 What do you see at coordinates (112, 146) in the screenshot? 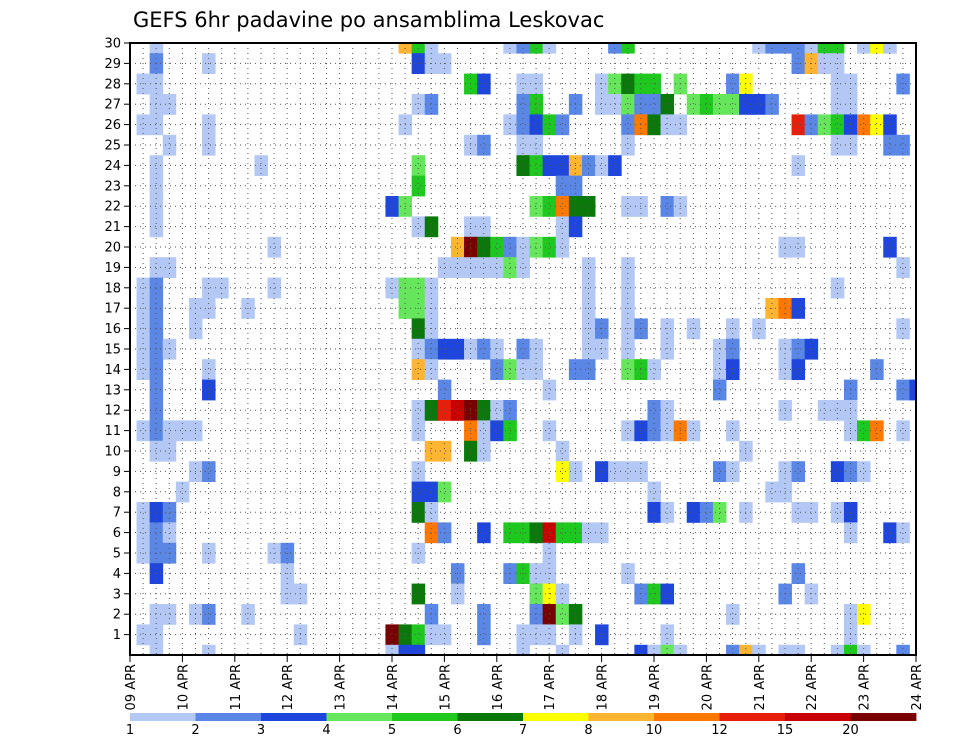
I see `y-tick-label: 25` at bounding box center [112, 146].